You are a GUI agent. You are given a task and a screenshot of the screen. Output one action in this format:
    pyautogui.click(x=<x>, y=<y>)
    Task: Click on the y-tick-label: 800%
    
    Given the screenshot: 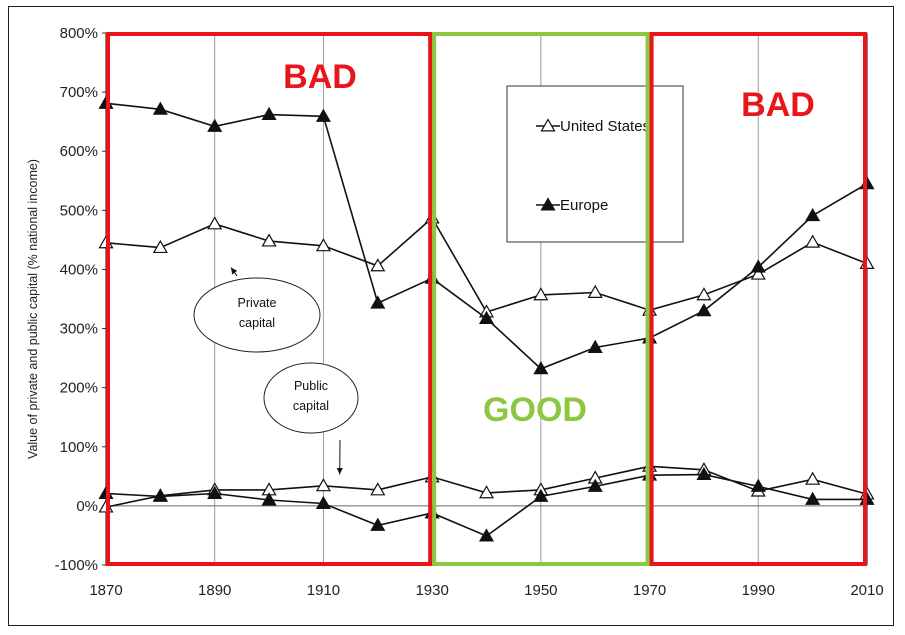 What is the action you would take?
    pyautogui.click(x=79, y=33)
    